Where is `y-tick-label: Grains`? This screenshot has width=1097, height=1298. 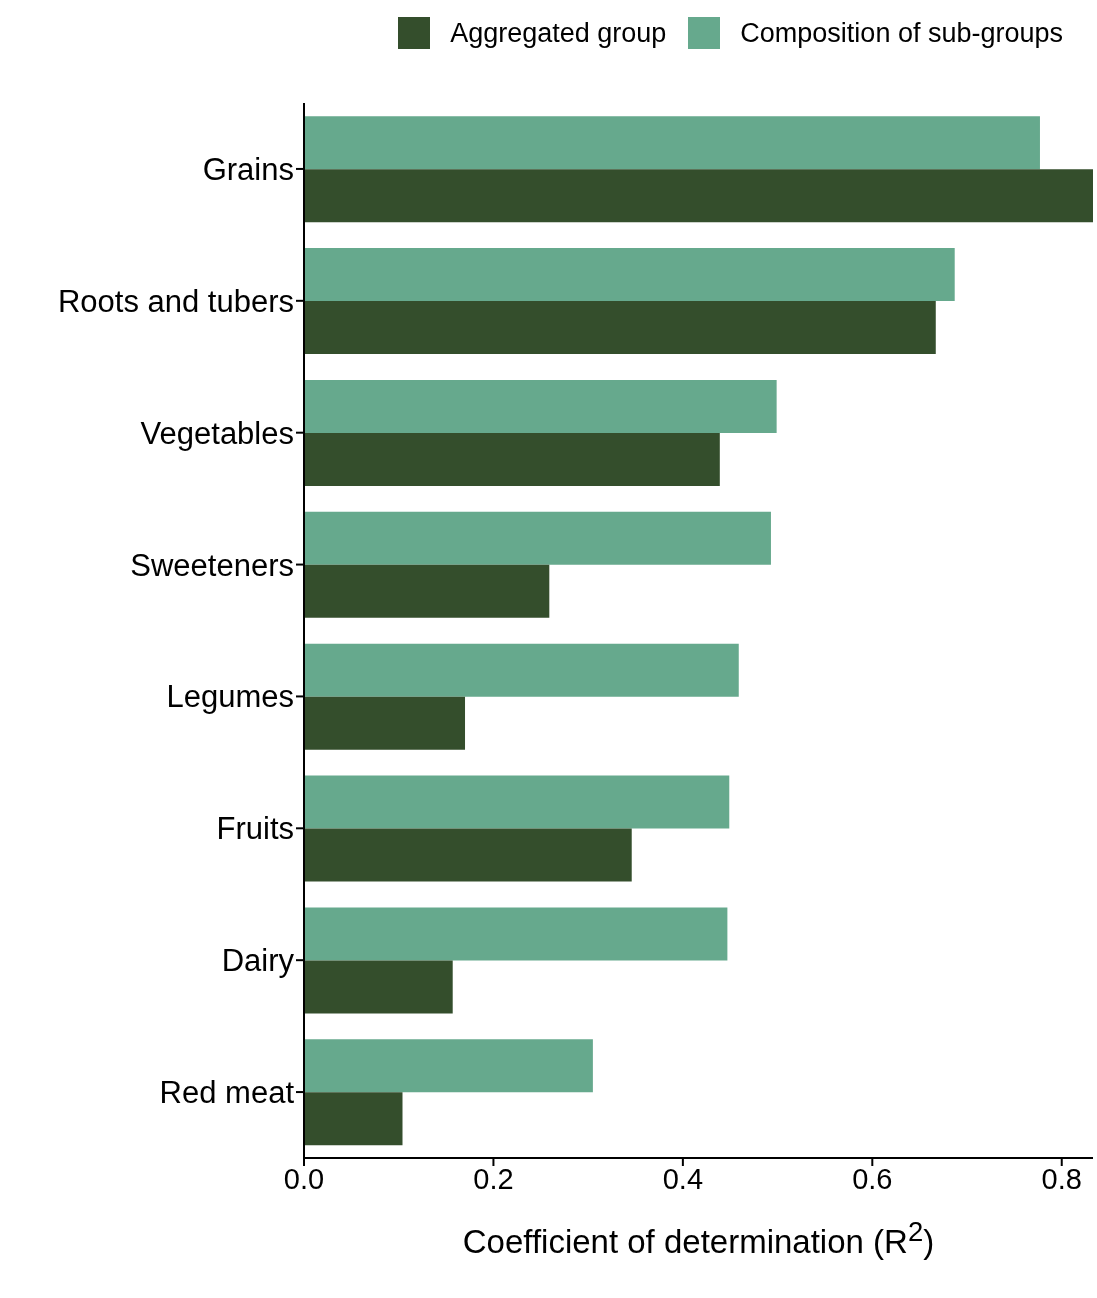 y-tick-label: Grains is located at coordinates (248, 169).